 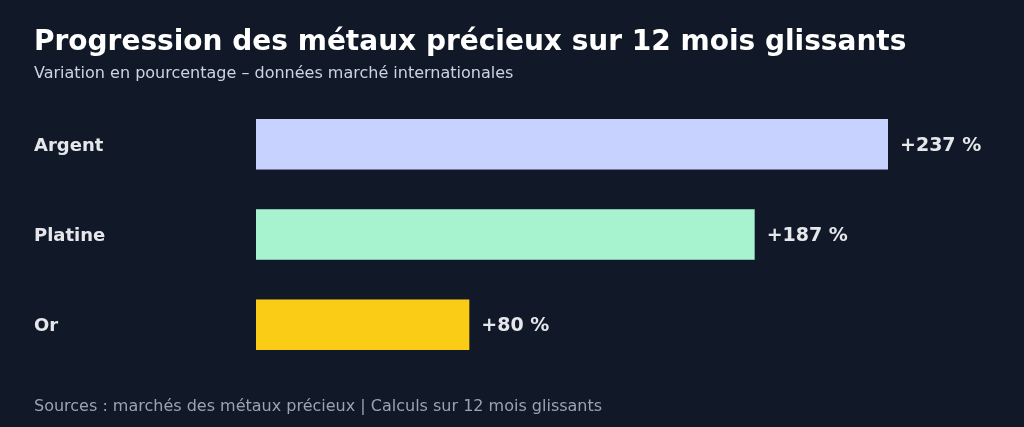 I want to click on y-tick-label: Platine, so click(x=70, y=234).